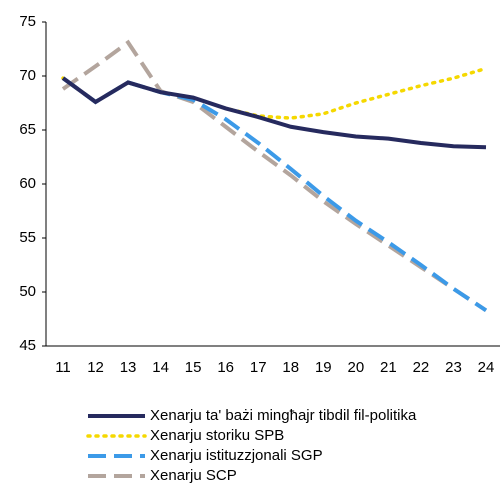 The image size is (501, 484). What do you see at coordinates (486, 367) in the screenshot?
I see `x-tick-label: 24` at bounding box center [486, 367].